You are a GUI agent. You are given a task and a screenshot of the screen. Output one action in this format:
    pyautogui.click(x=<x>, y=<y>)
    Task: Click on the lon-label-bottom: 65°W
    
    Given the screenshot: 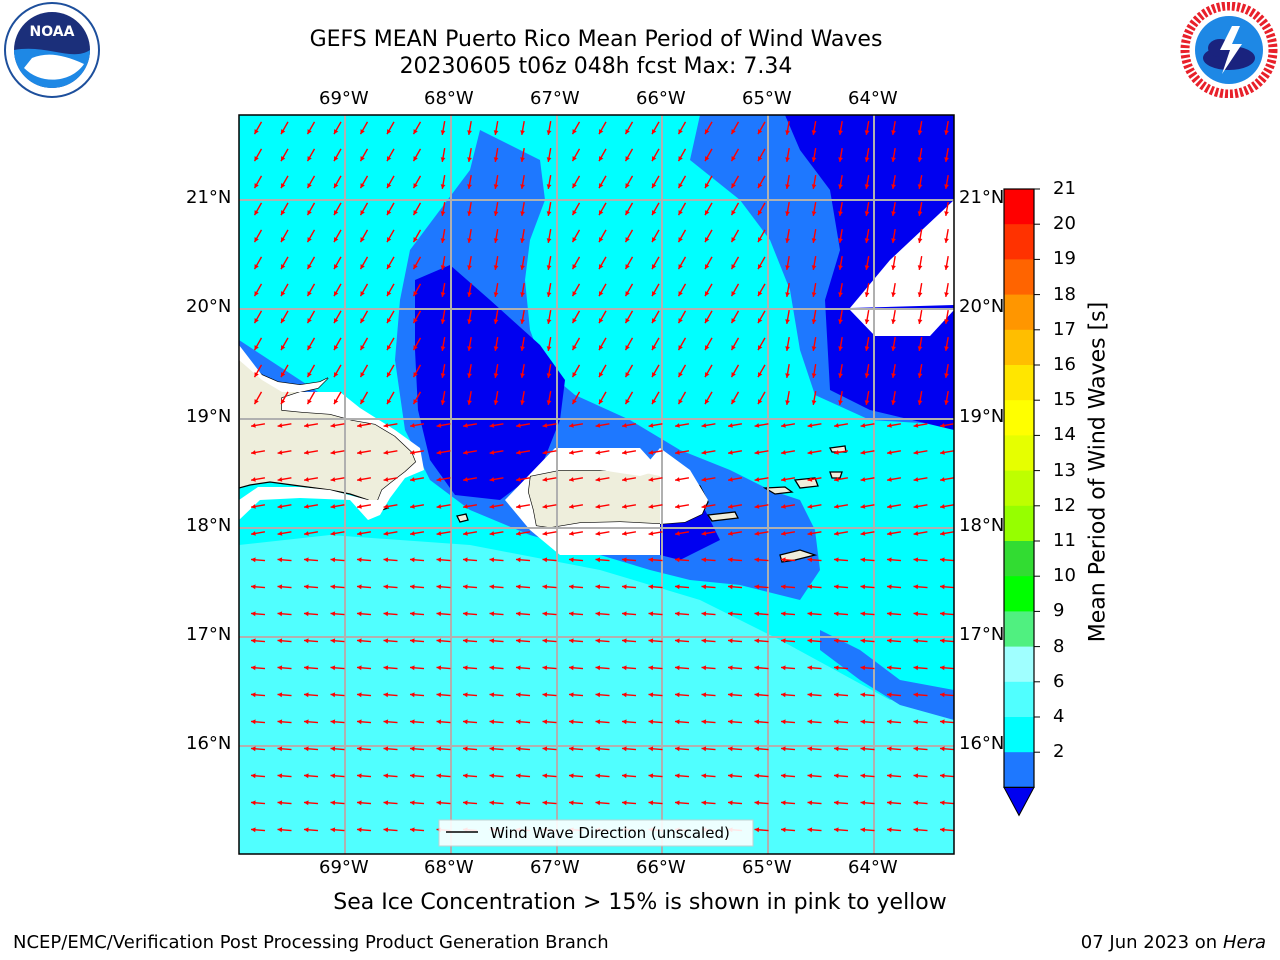 What is the action you would take?
    pyautogui.click(x=767, y=867)
    